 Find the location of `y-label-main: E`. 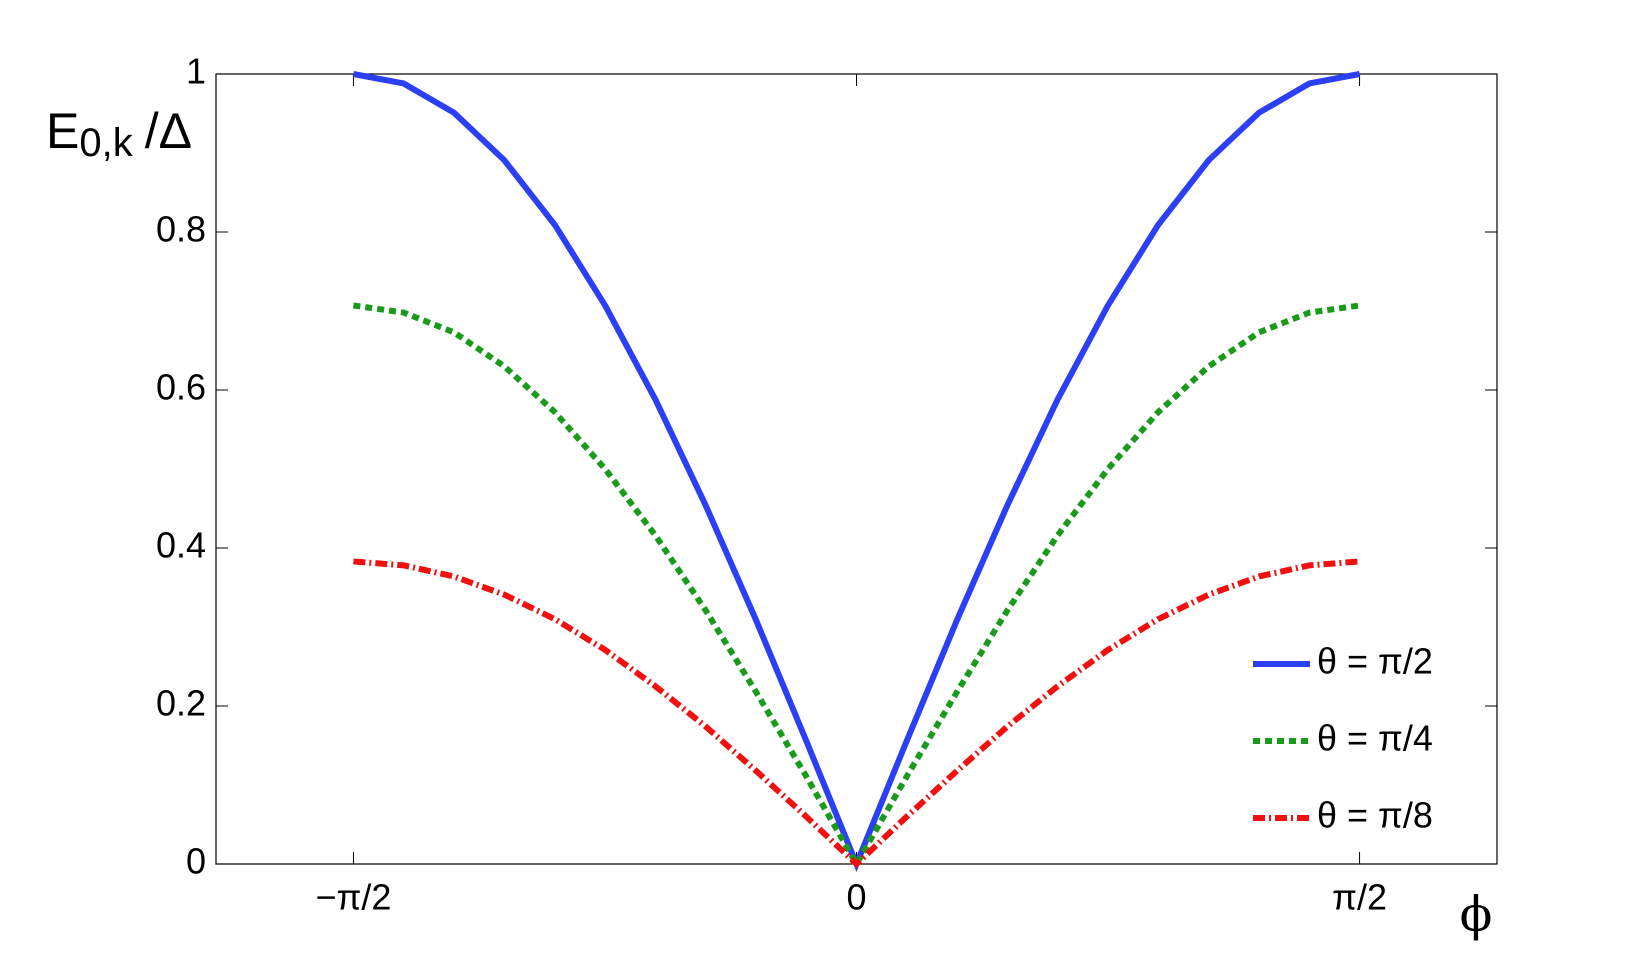

y-label-main: E is located at coordinates (62, 131).